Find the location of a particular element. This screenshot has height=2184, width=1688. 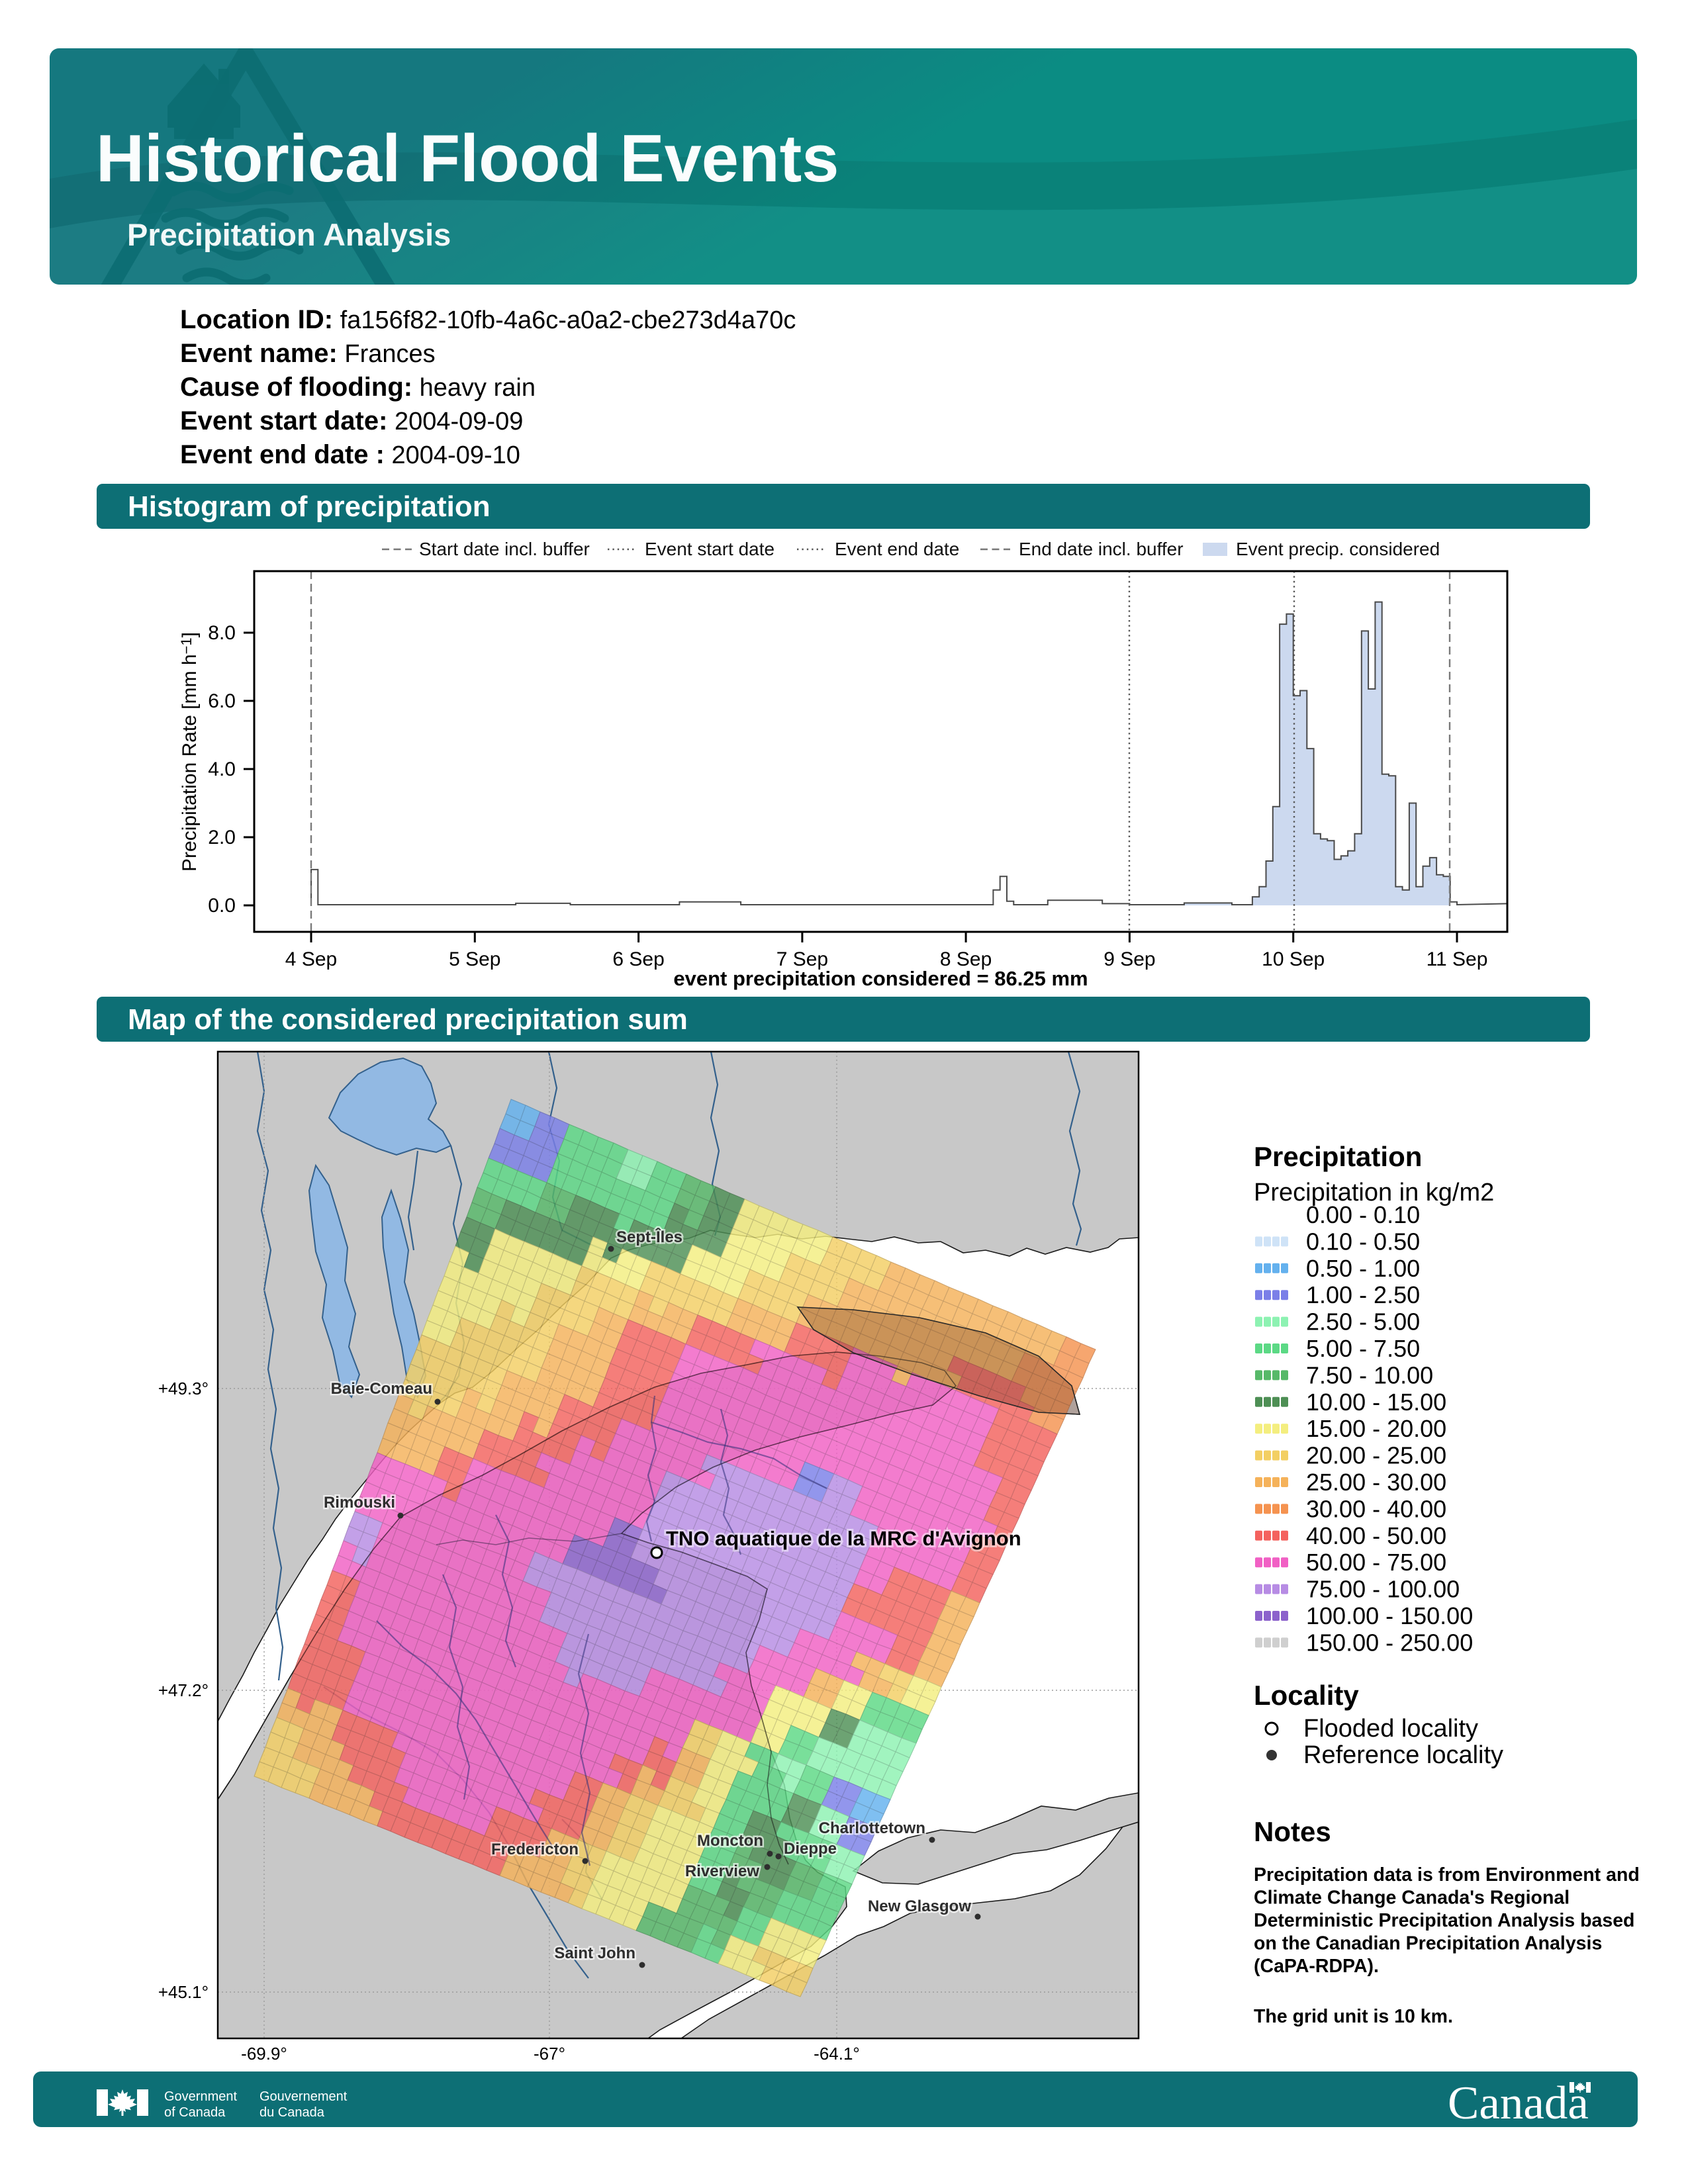

svg-text: 9 Sep is located at coordinates (1129, 959).